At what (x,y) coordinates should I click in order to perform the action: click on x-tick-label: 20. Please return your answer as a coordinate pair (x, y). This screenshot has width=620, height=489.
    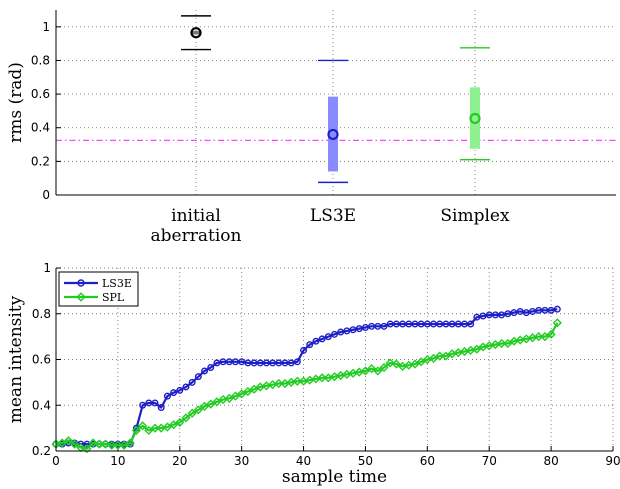
    Looking at the image, I should click on (179, 461).